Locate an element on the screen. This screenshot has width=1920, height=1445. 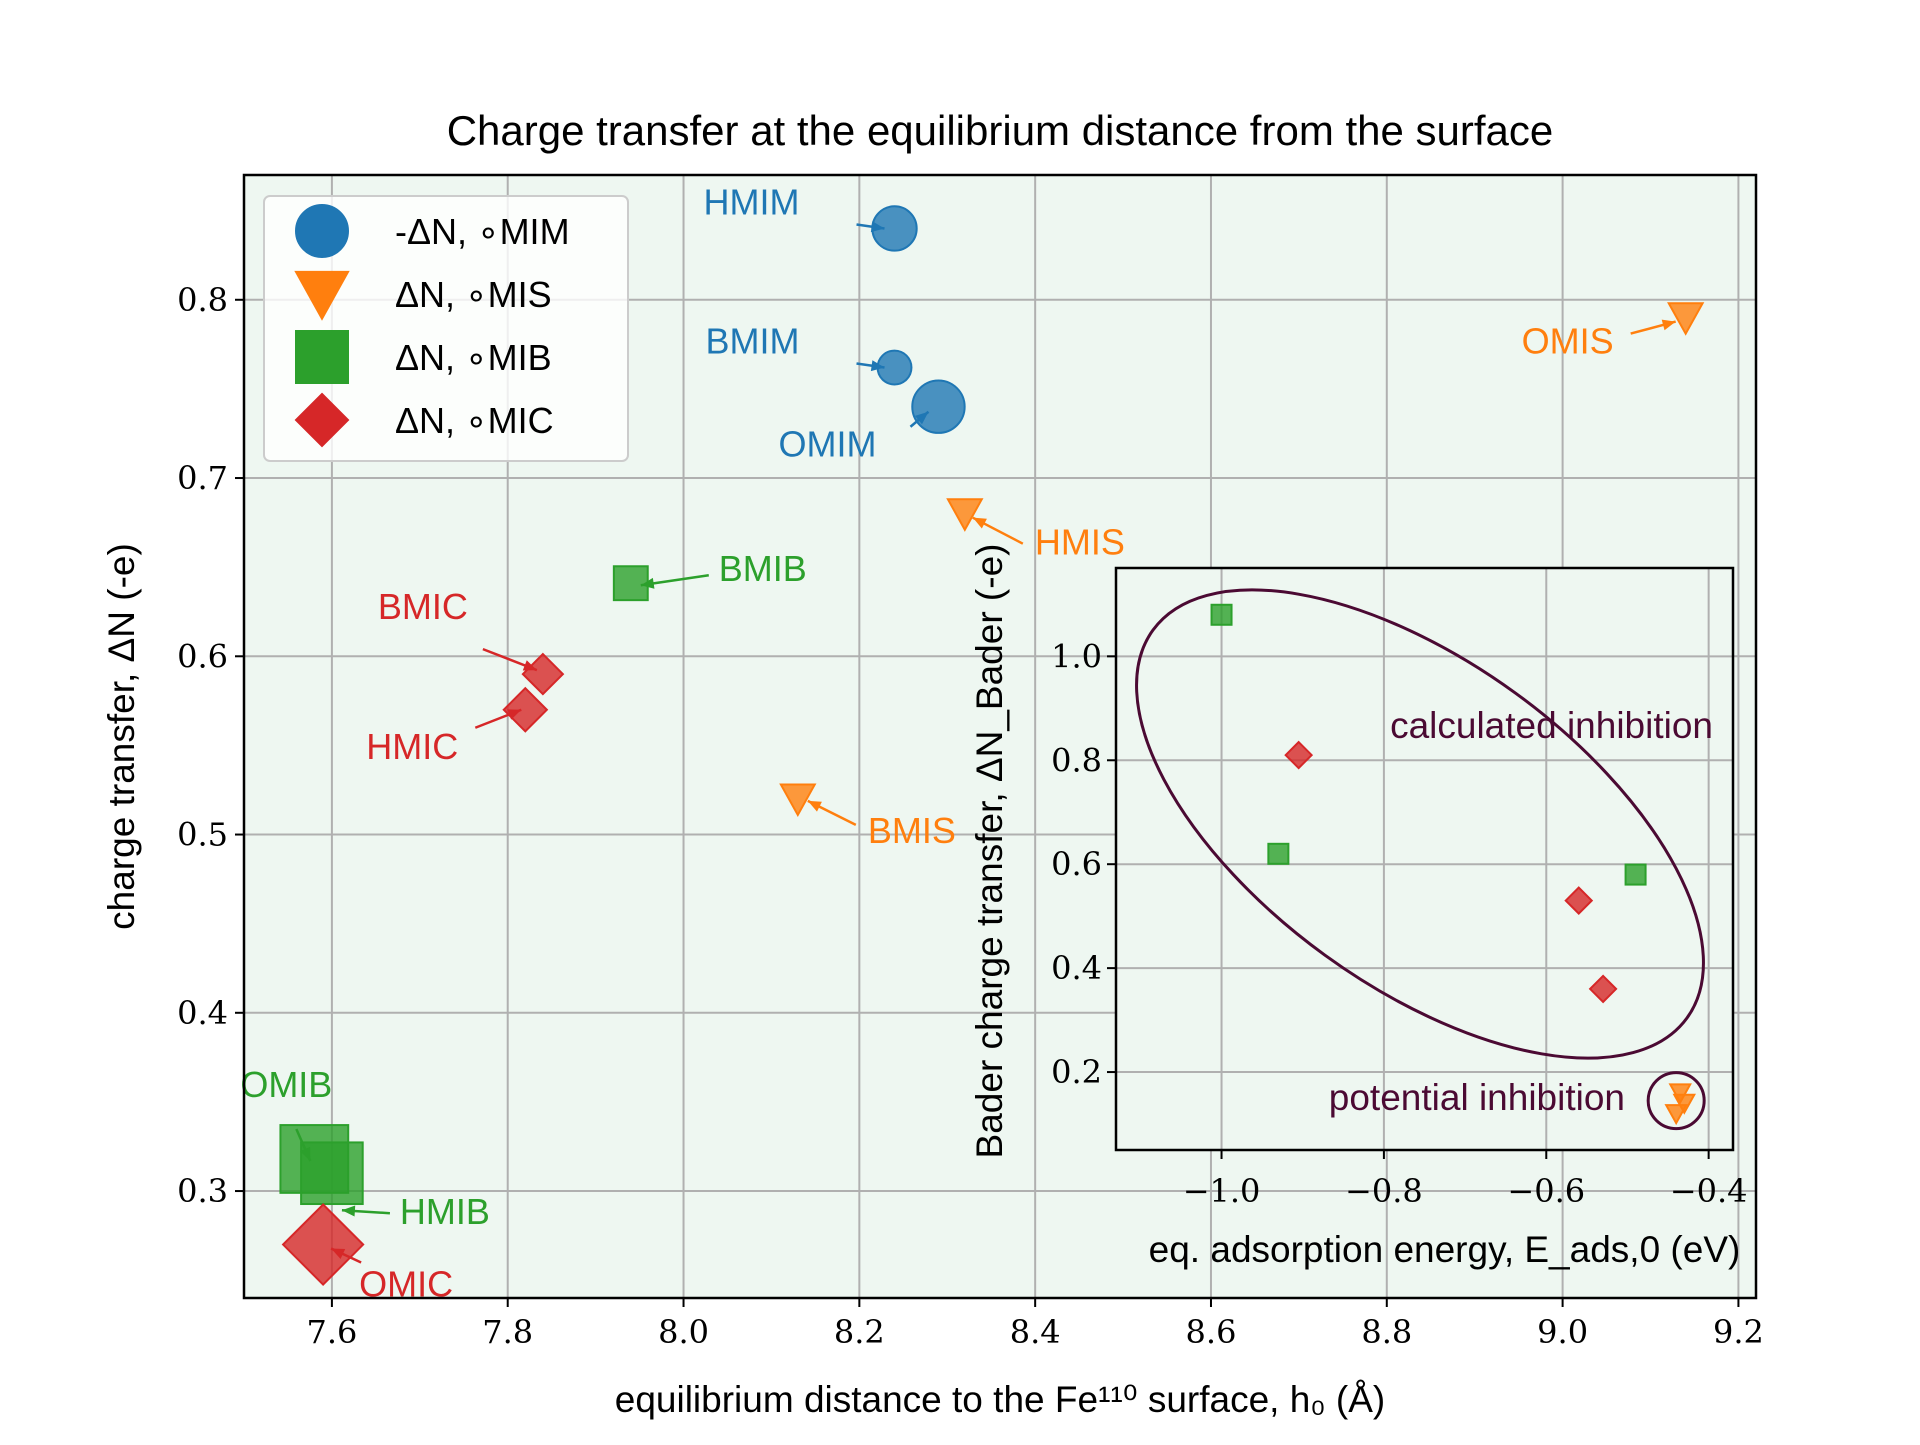
inset-x-tick-label: −0.4 is located at coordinates (1709, 1191).